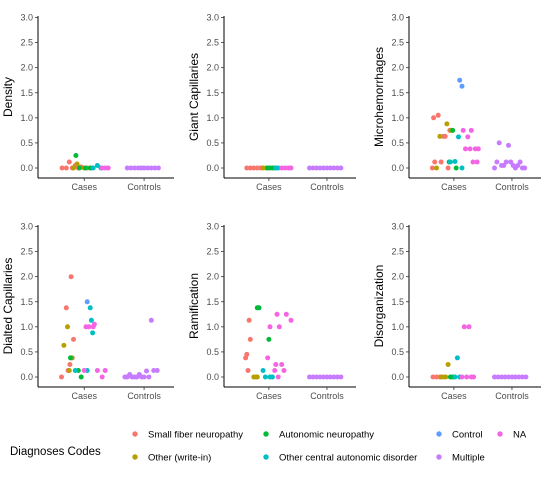 This screenshot has height=478, width=550. What do you see at coordinates (348, 458) in the screenshot?
I see `legend-label-ocad: Other central autonomic disorder` at bounding box center [348, 458].